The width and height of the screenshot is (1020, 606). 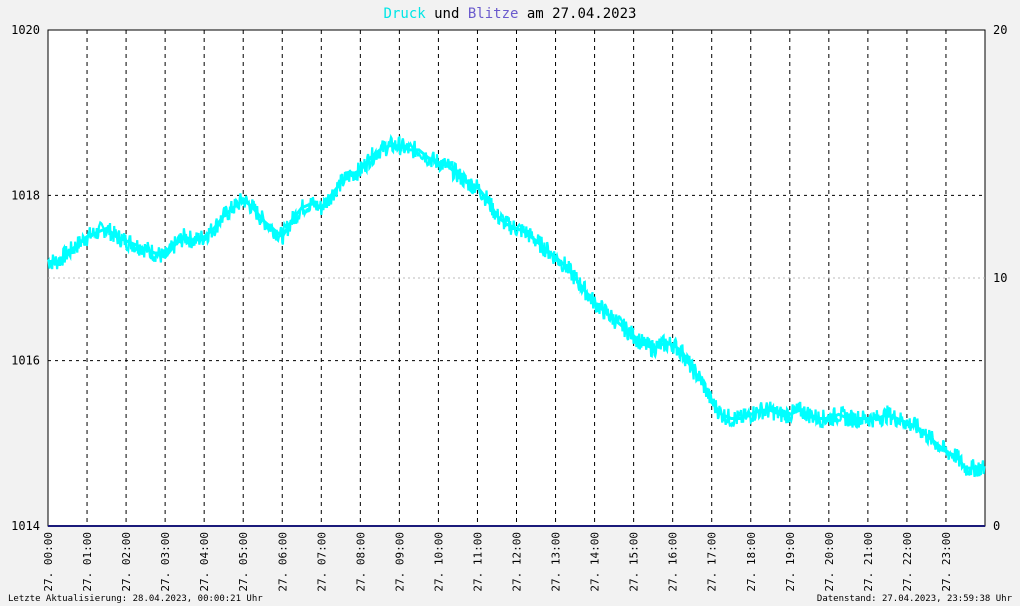 I want to click on y-left-tick-label: 1014, so click(x=25, y=526).